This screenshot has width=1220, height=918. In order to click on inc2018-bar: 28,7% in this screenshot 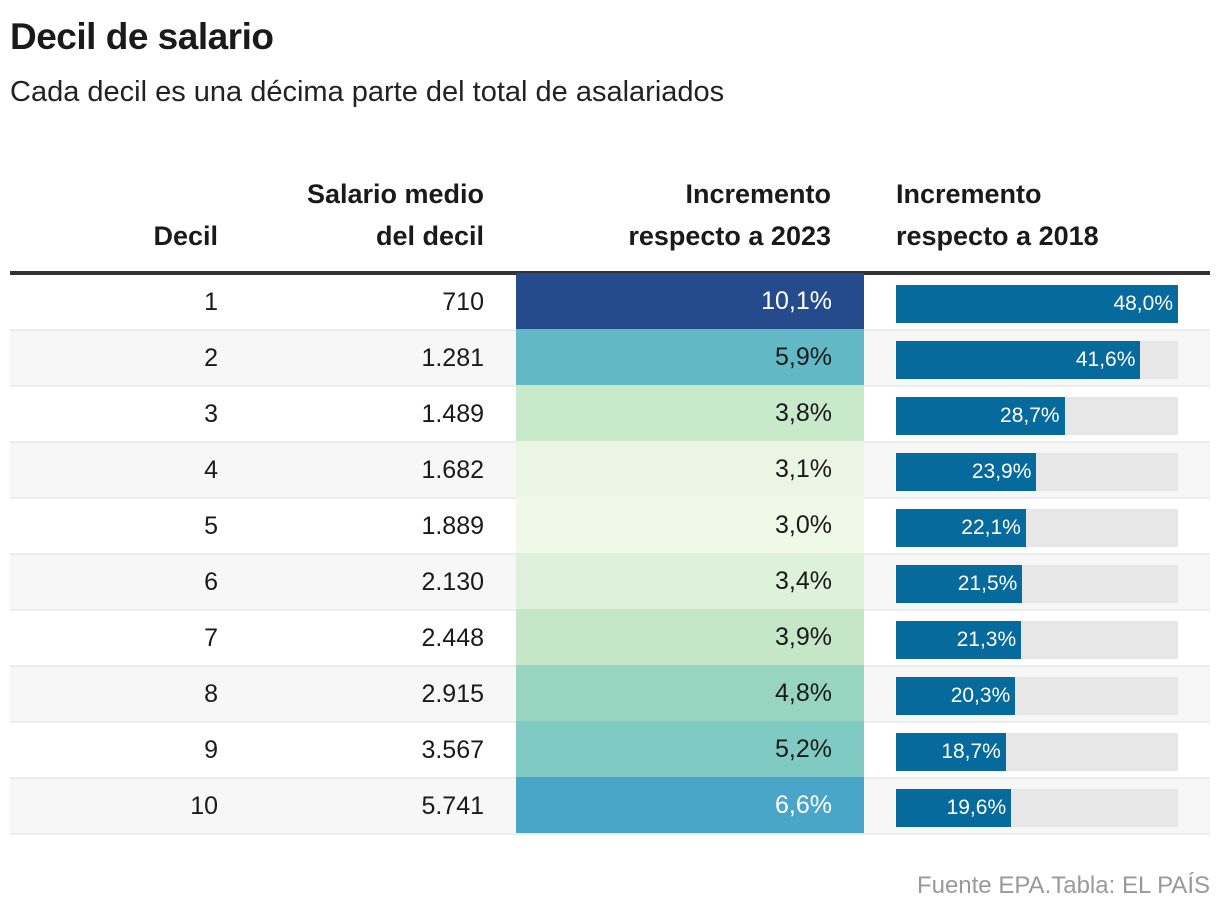, I will do `click(980, 416)`.